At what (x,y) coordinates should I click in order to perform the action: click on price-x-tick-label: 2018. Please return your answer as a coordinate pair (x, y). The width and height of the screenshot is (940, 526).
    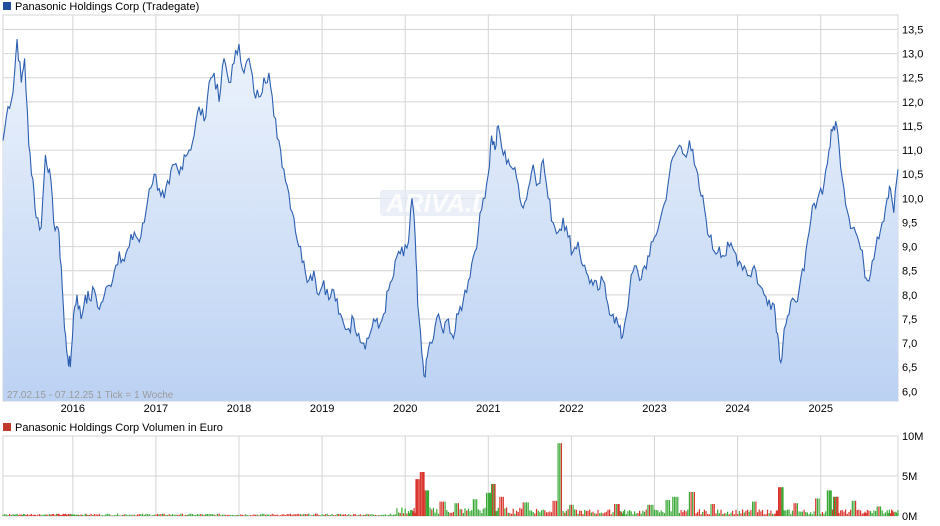
    Looking at the image, I should click on (239, 409).